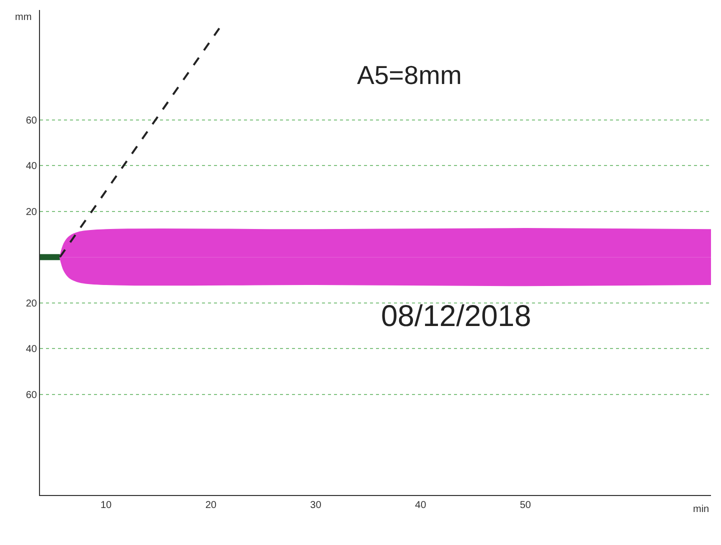 The image size is (721, 545). I want to click on x-tick-label: 50, so click(526, 505).